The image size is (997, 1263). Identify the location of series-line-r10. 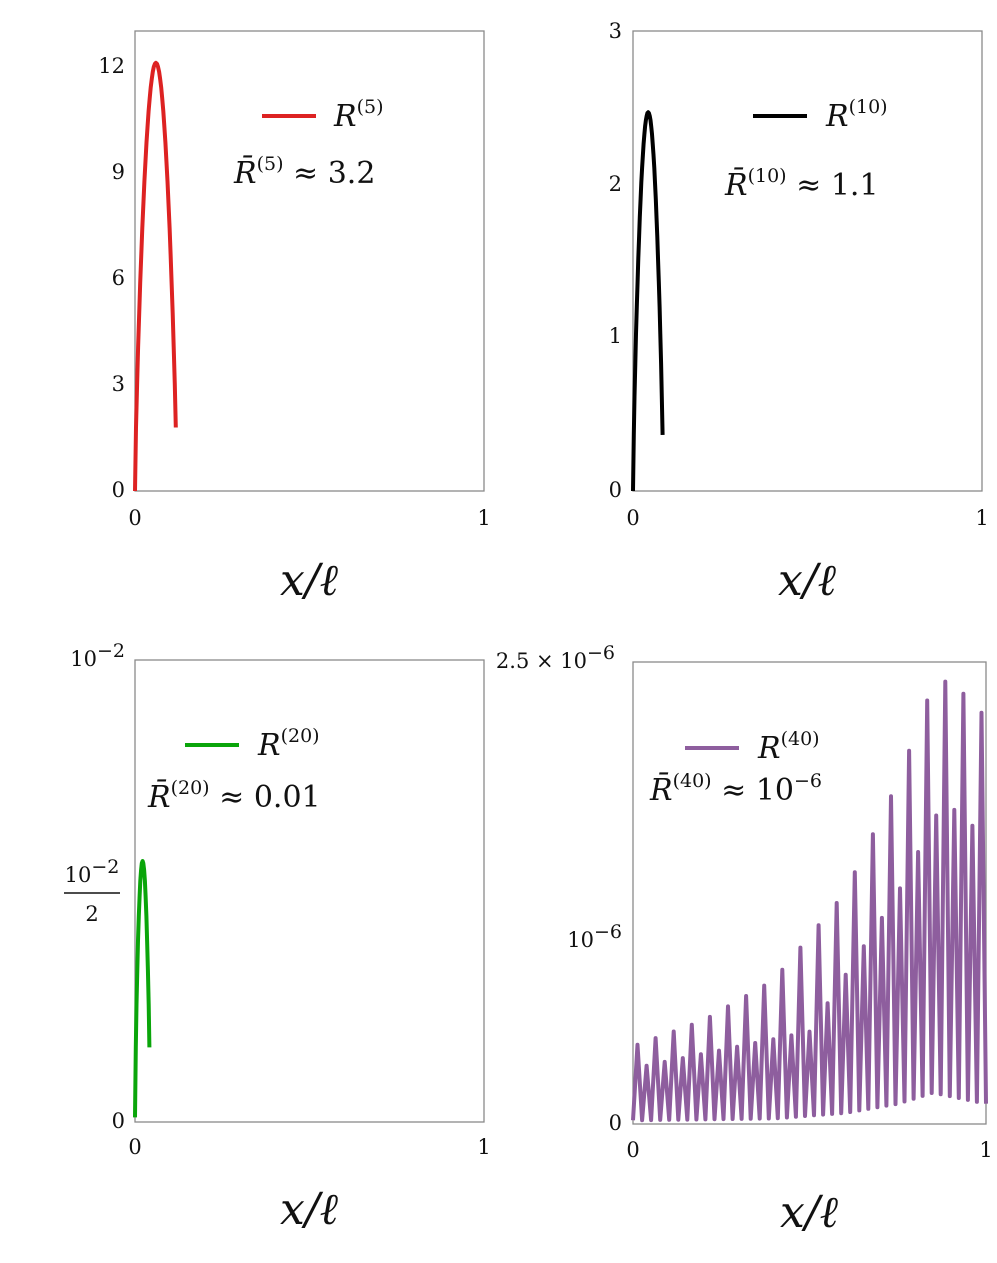
(648, 301).